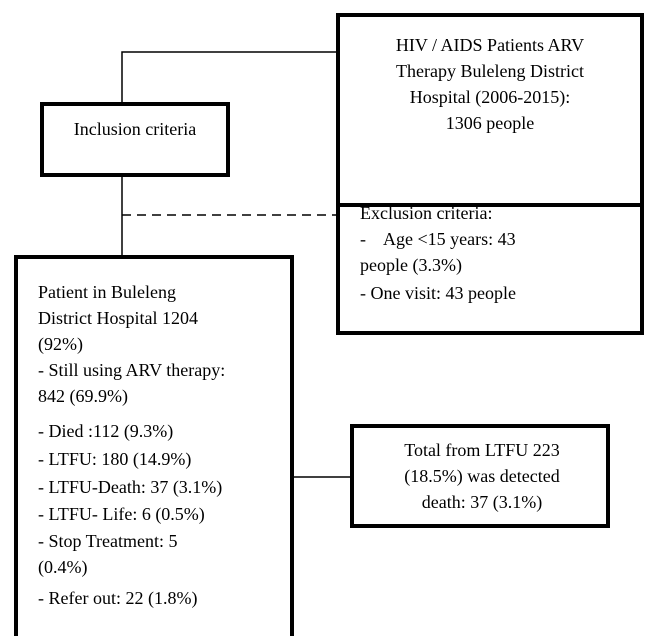 The height and width of the screenshot is (636, 646). I want to click on node-text: (92%), so click(60, 344).